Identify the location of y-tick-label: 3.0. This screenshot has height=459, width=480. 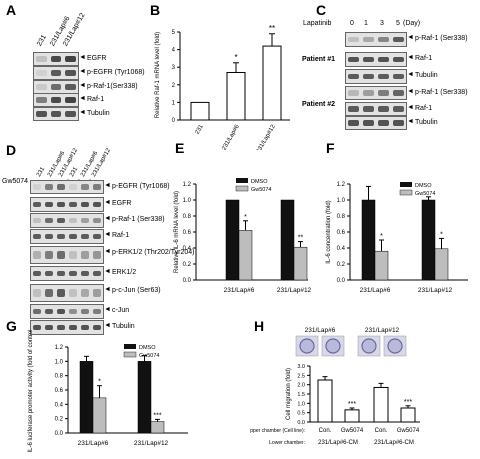
(301, 367).